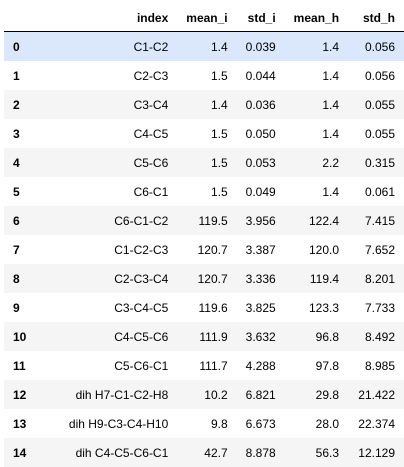 The width and height of the screenshot is (404, 467). I want to click on index-cell: dih H9-C3-C4-H10, so click(107, 423).